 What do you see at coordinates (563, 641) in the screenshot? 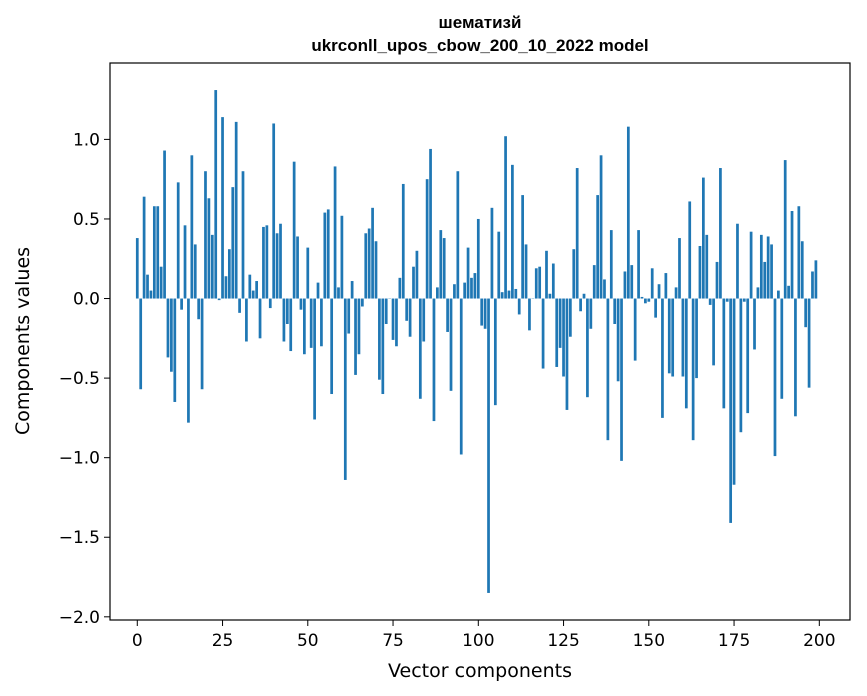
I see `x-tick-label: 125` at bounding box center [563, 641].